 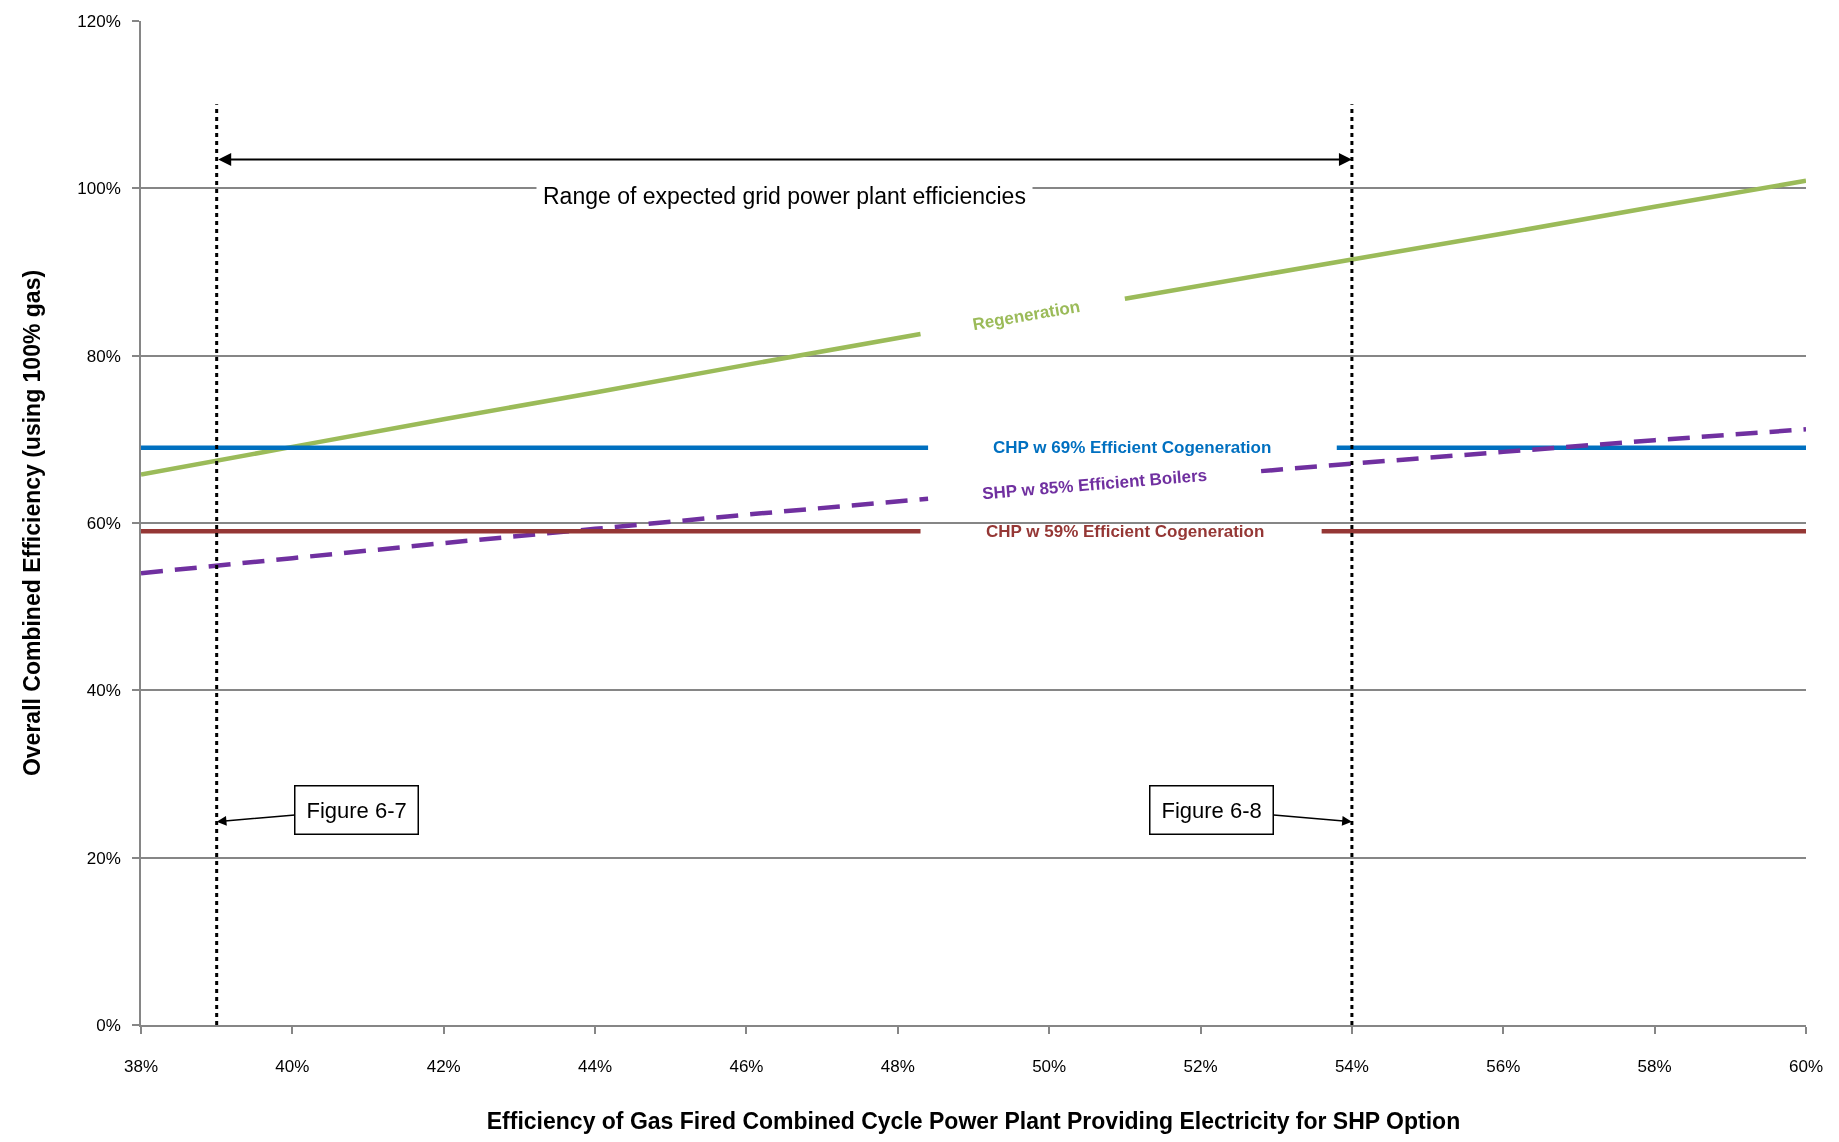 What do you see at coordinates (1503, 1067) in the screenshot?
I see `x-tick-label: 56%` at bounding box center [1503, 1067].